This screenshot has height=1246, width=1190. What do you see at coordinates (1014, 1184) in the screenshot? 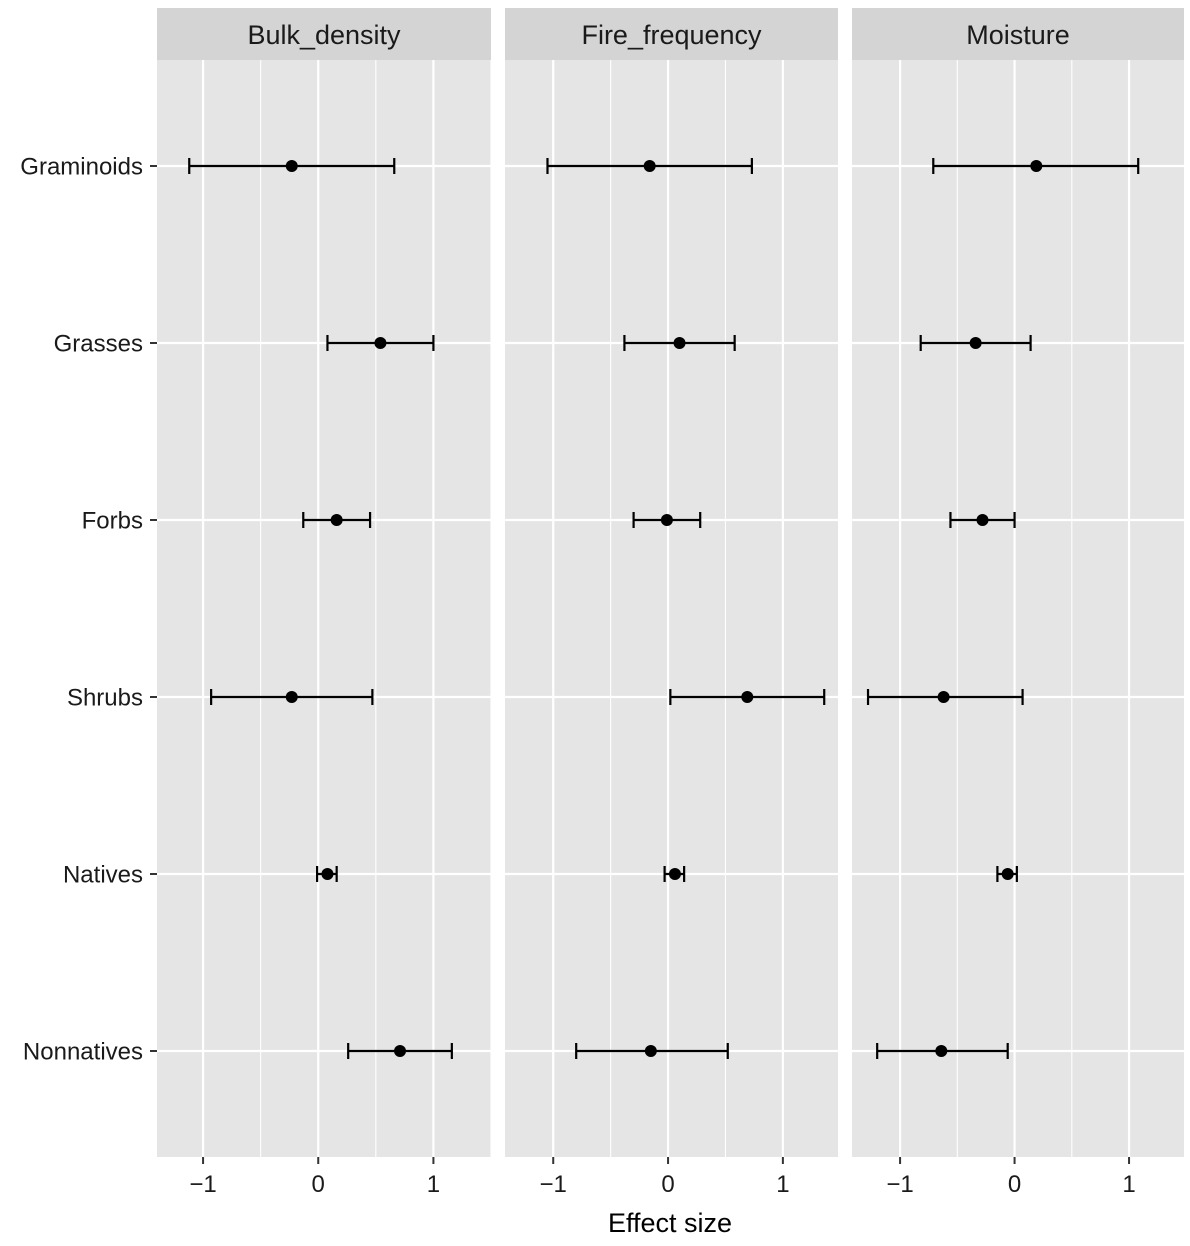
I see `x-tick-label-moisture: 0` at bounding box center [1014, 1184].